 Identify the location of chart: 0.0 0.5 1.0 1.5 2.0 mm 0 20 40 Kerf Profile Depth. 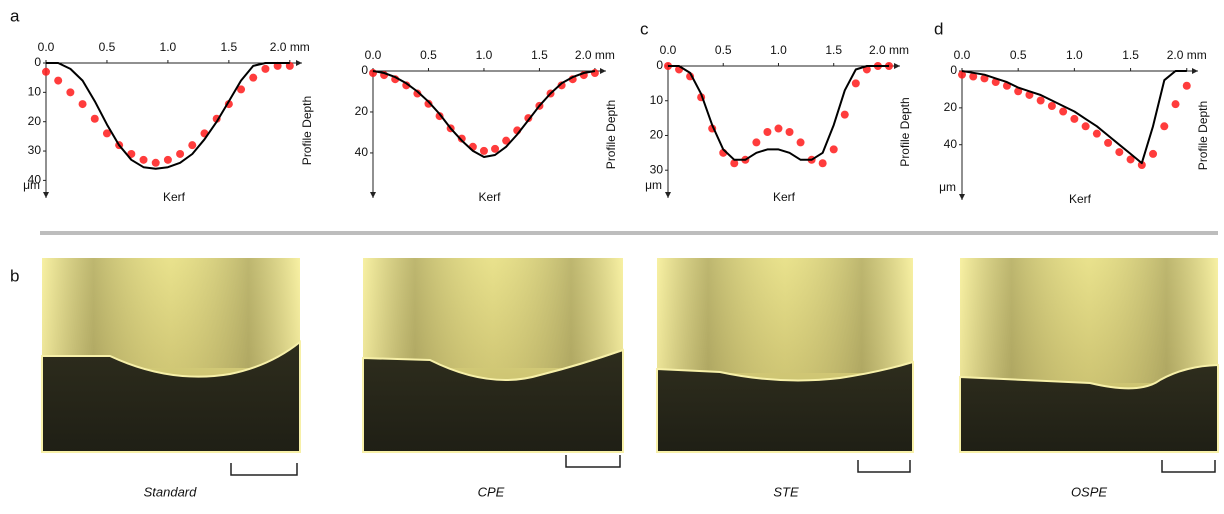
(487, 126).